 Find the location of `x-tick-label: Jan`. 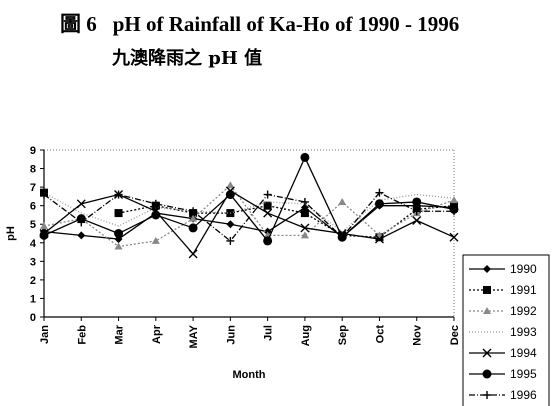

x-tick-label: Jan is located at coordinates (45, 334).